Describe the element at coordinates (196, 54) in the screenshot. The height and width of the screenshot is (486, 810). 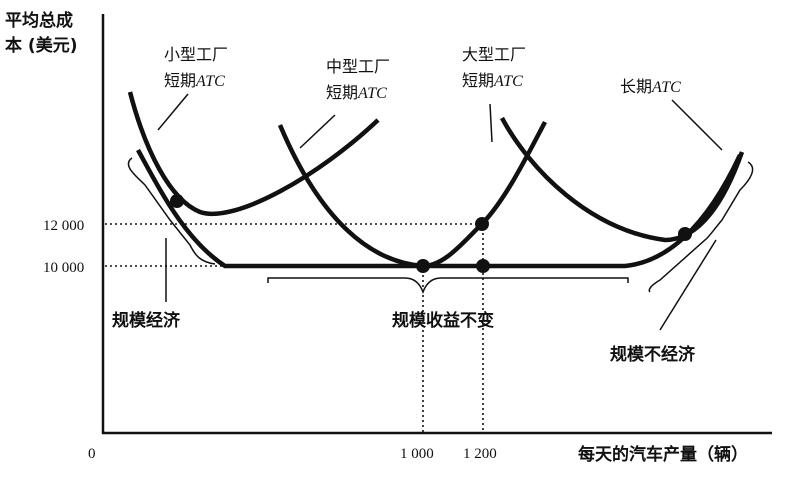
I see `small-plant-label-line1: 小型工厂` at that location.